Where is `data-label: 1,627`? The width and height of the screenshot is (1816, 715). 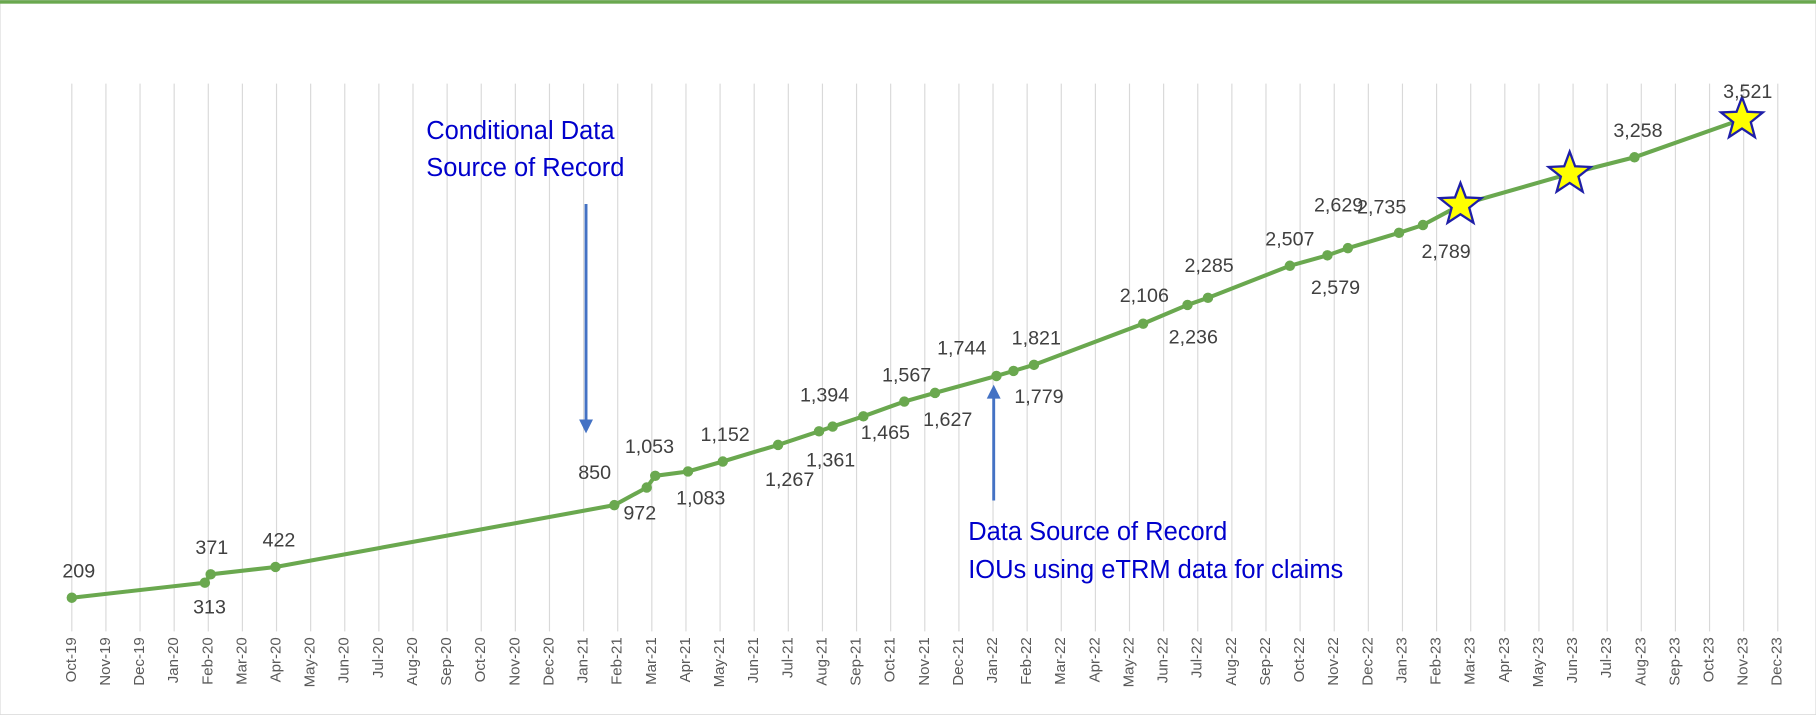
data-label: 1,627 is located at coordinates (947, 420).